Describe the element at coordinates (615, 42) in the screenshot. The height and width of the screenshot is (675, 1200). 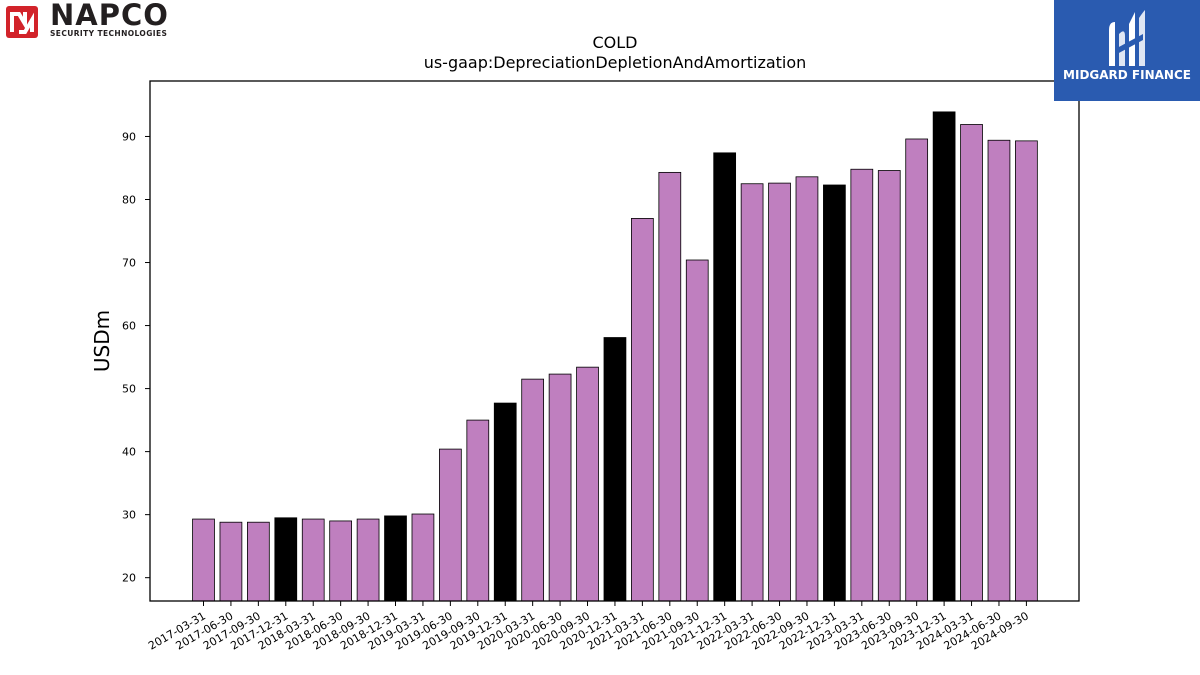
I see `chart-title: COLD` at that location.